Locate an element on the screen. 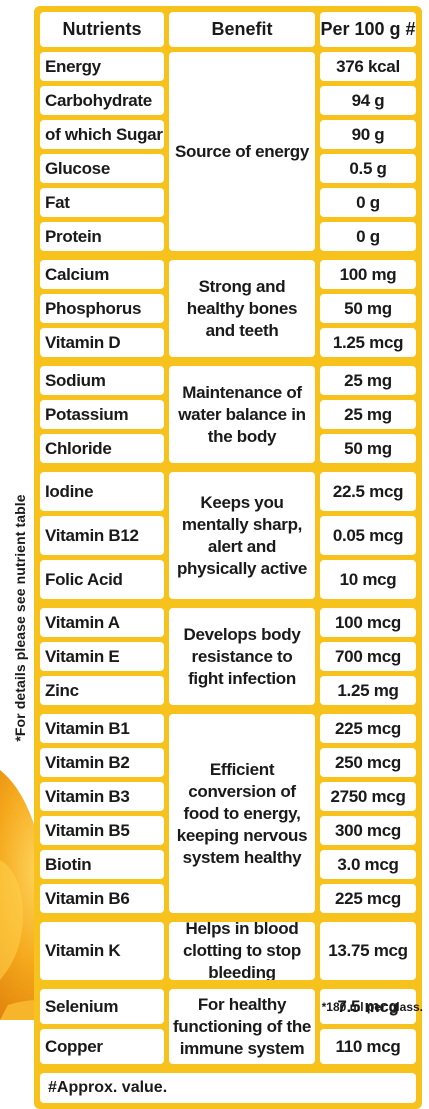 The image size is (429, 1109). nutrient-name: Vitamin E is located at coordinates (102, 656).